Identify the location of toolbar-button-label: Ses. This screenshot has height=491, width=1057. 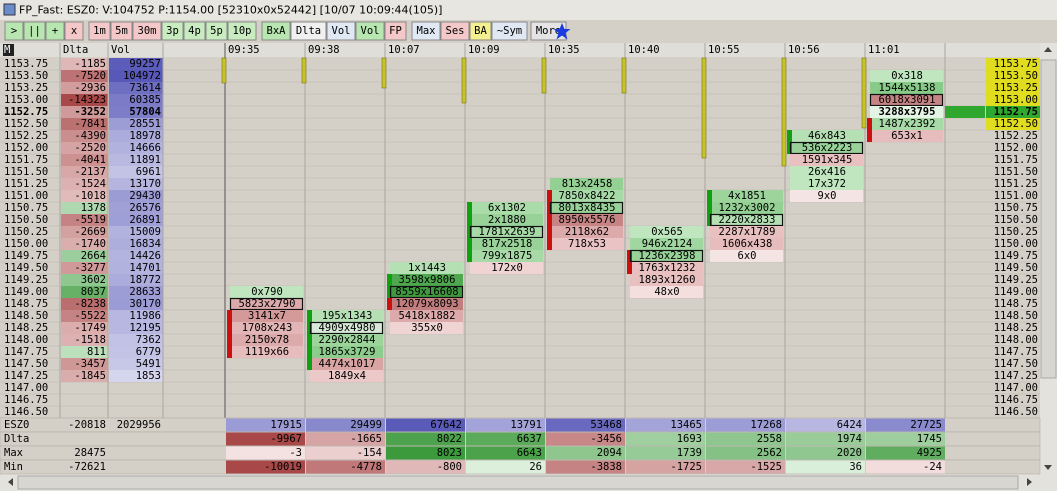
(455, 31).